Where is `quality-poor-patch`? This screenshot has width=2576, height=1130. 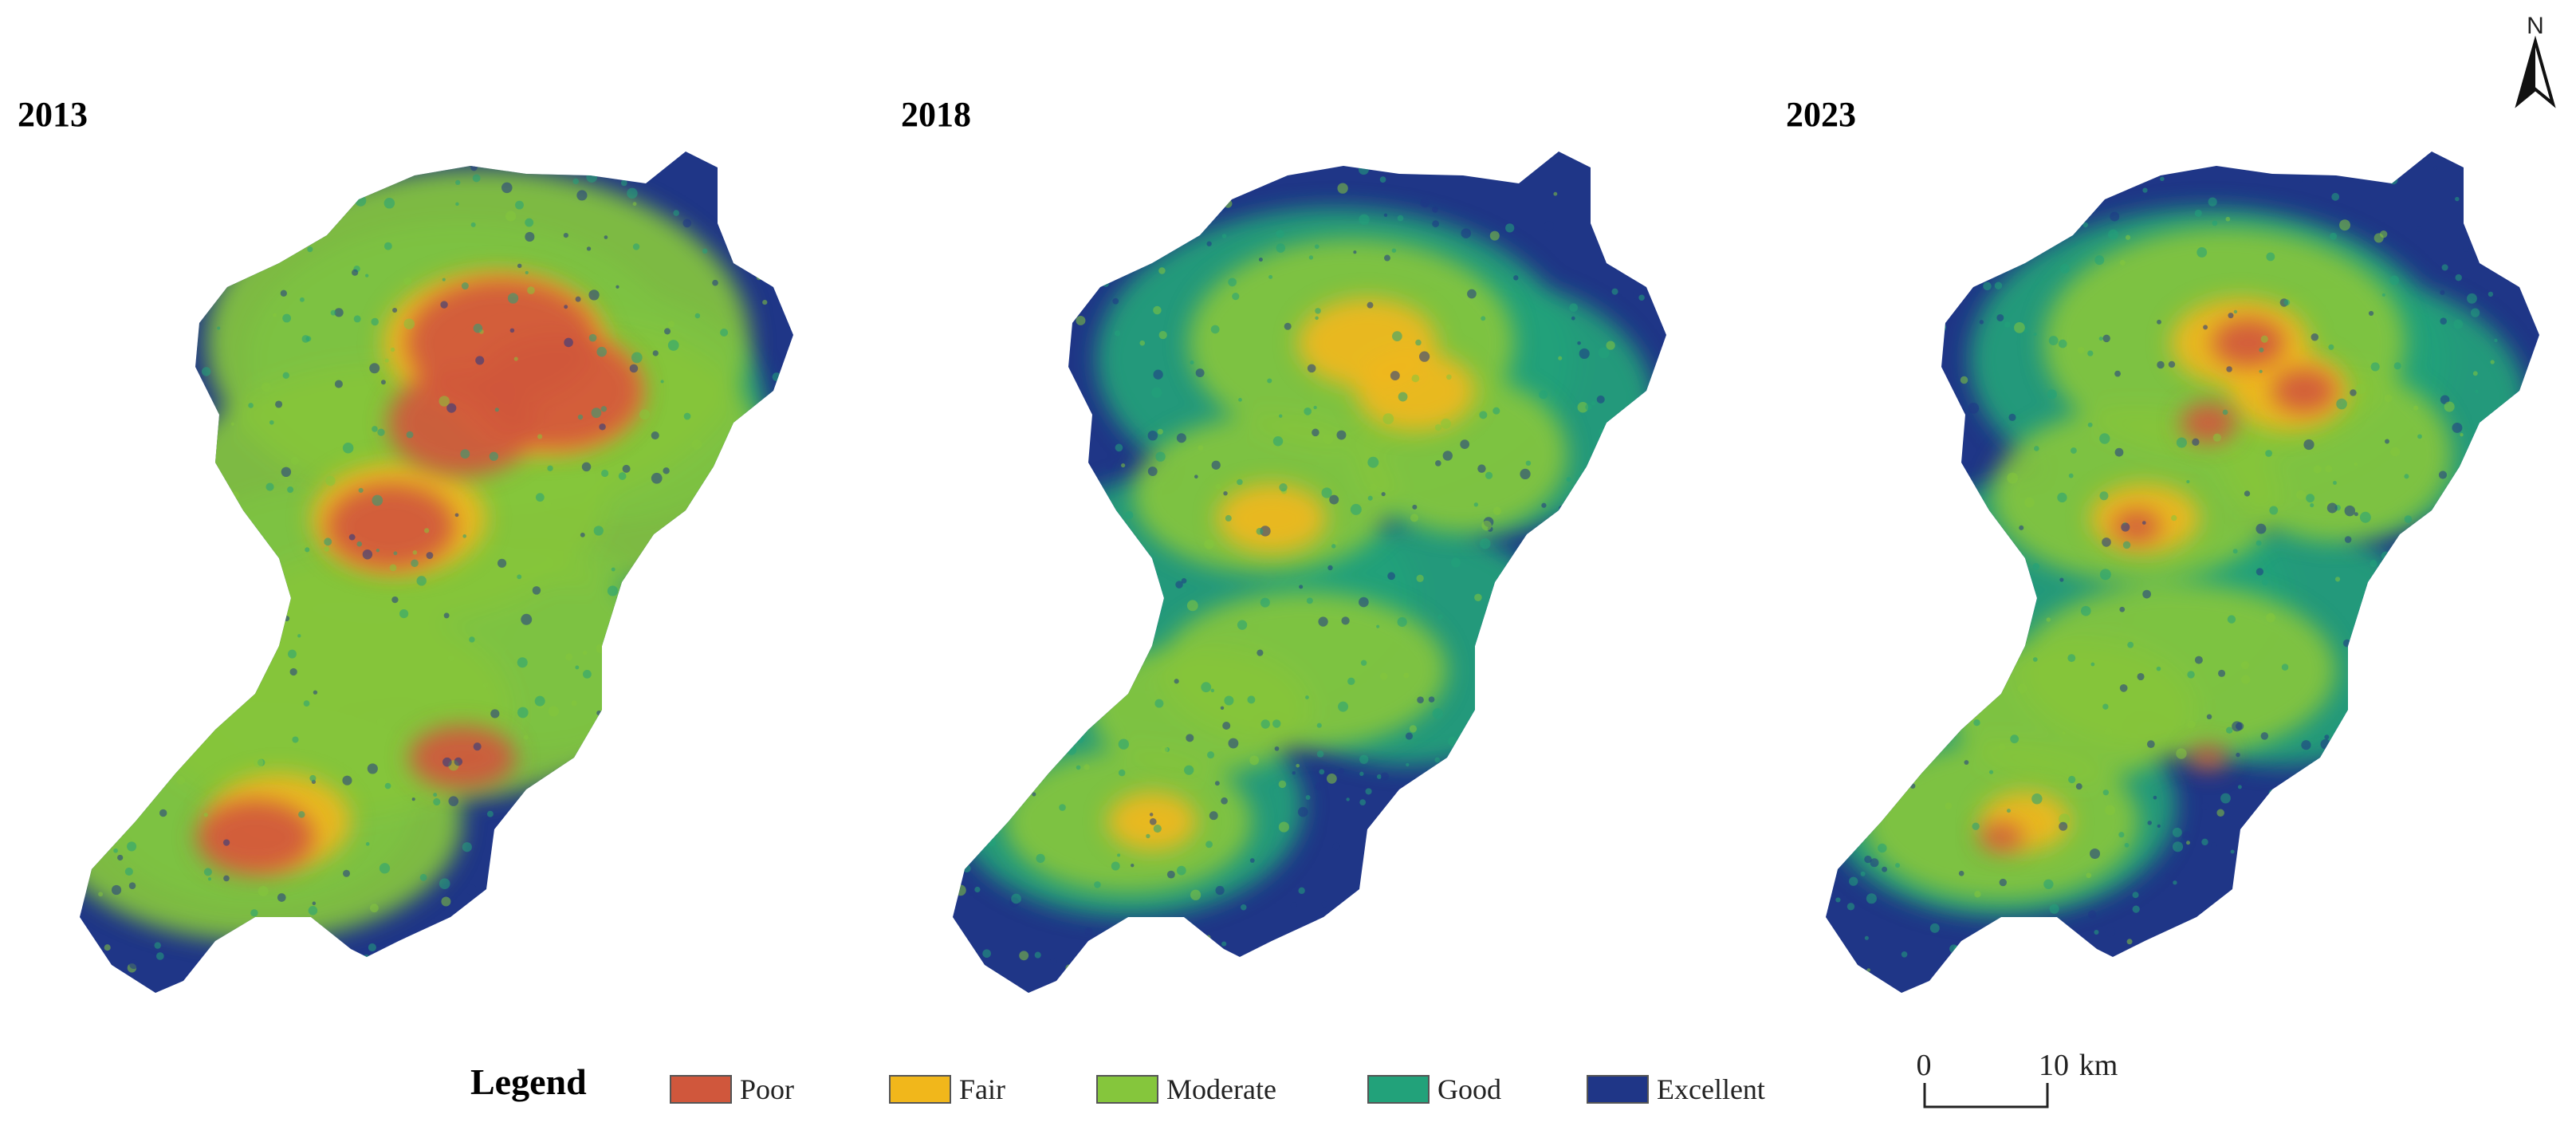
quality-poor-patch is located at coordinates (390, 526).